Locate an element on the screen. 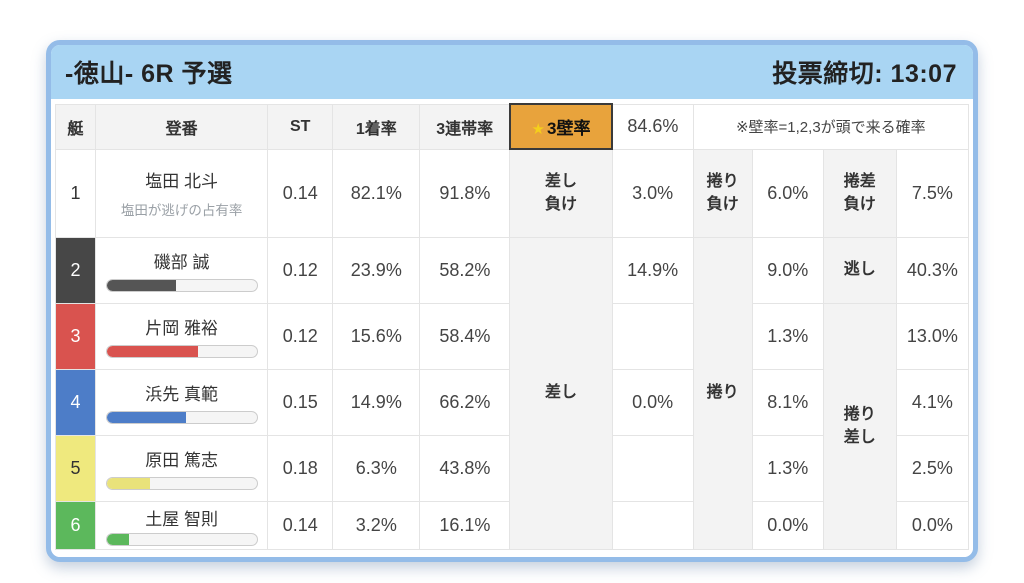 The image size is (1024, 583). col-header-boat: 艇 is located at coordinates (75, 126).